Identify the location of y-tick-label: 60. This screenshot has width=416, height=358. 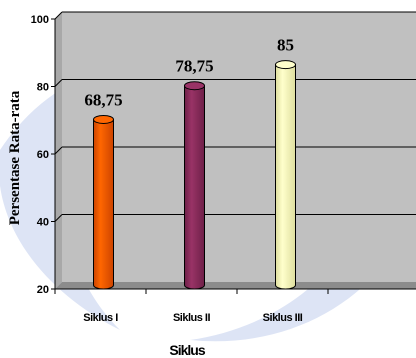
(43, 155).